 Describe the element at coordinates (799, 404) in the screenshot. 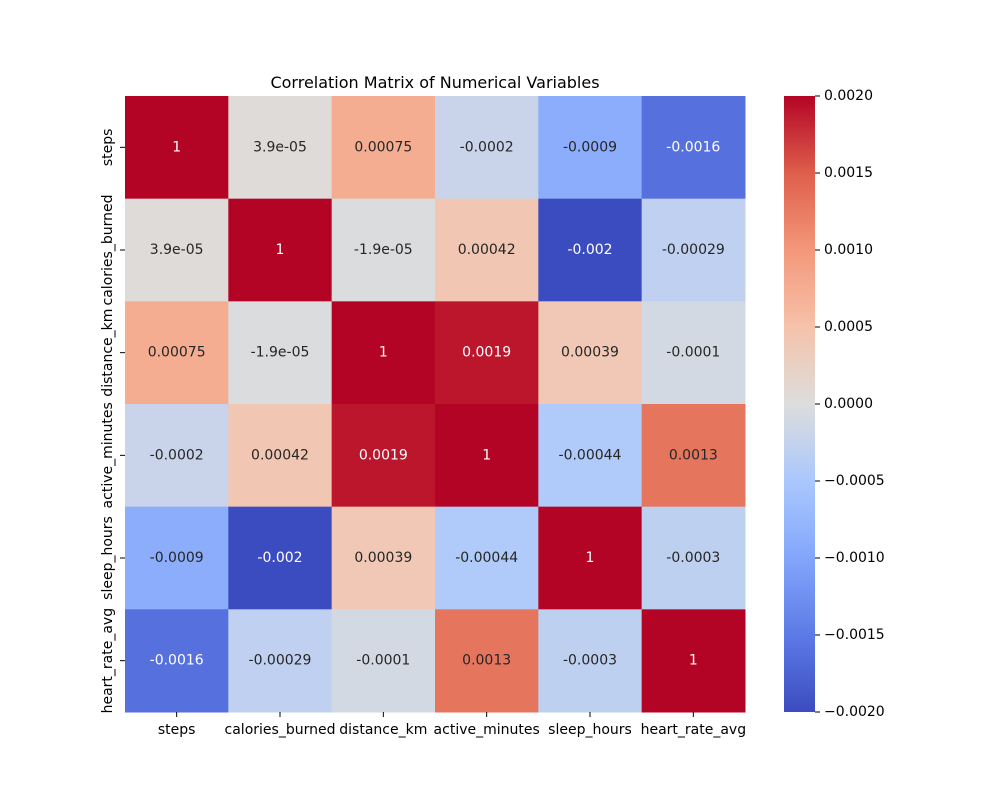

I see `colorbar-gradient` at that location.